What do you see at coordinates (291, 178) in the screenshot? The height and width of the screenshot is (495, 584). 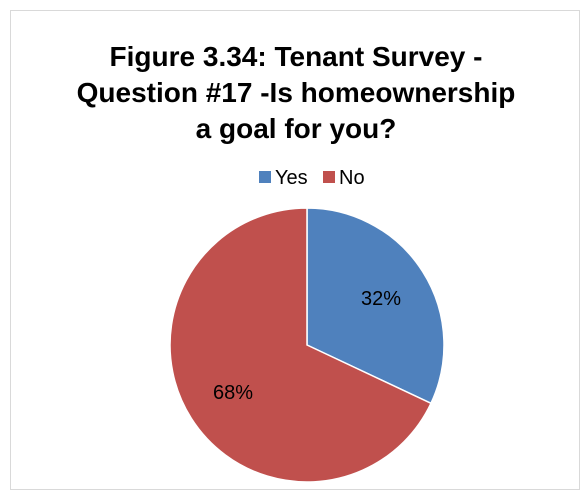 I see `legend-label-yes: Yes` at bounding box center [291, 178].